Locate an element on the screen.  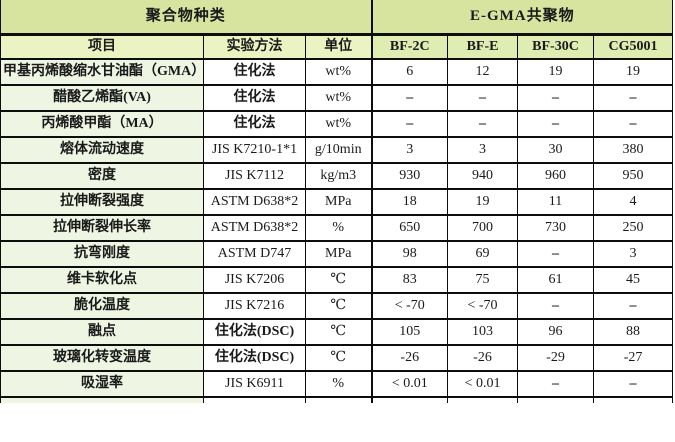
value-cell: < -70 is located at coordinates (483, 306).